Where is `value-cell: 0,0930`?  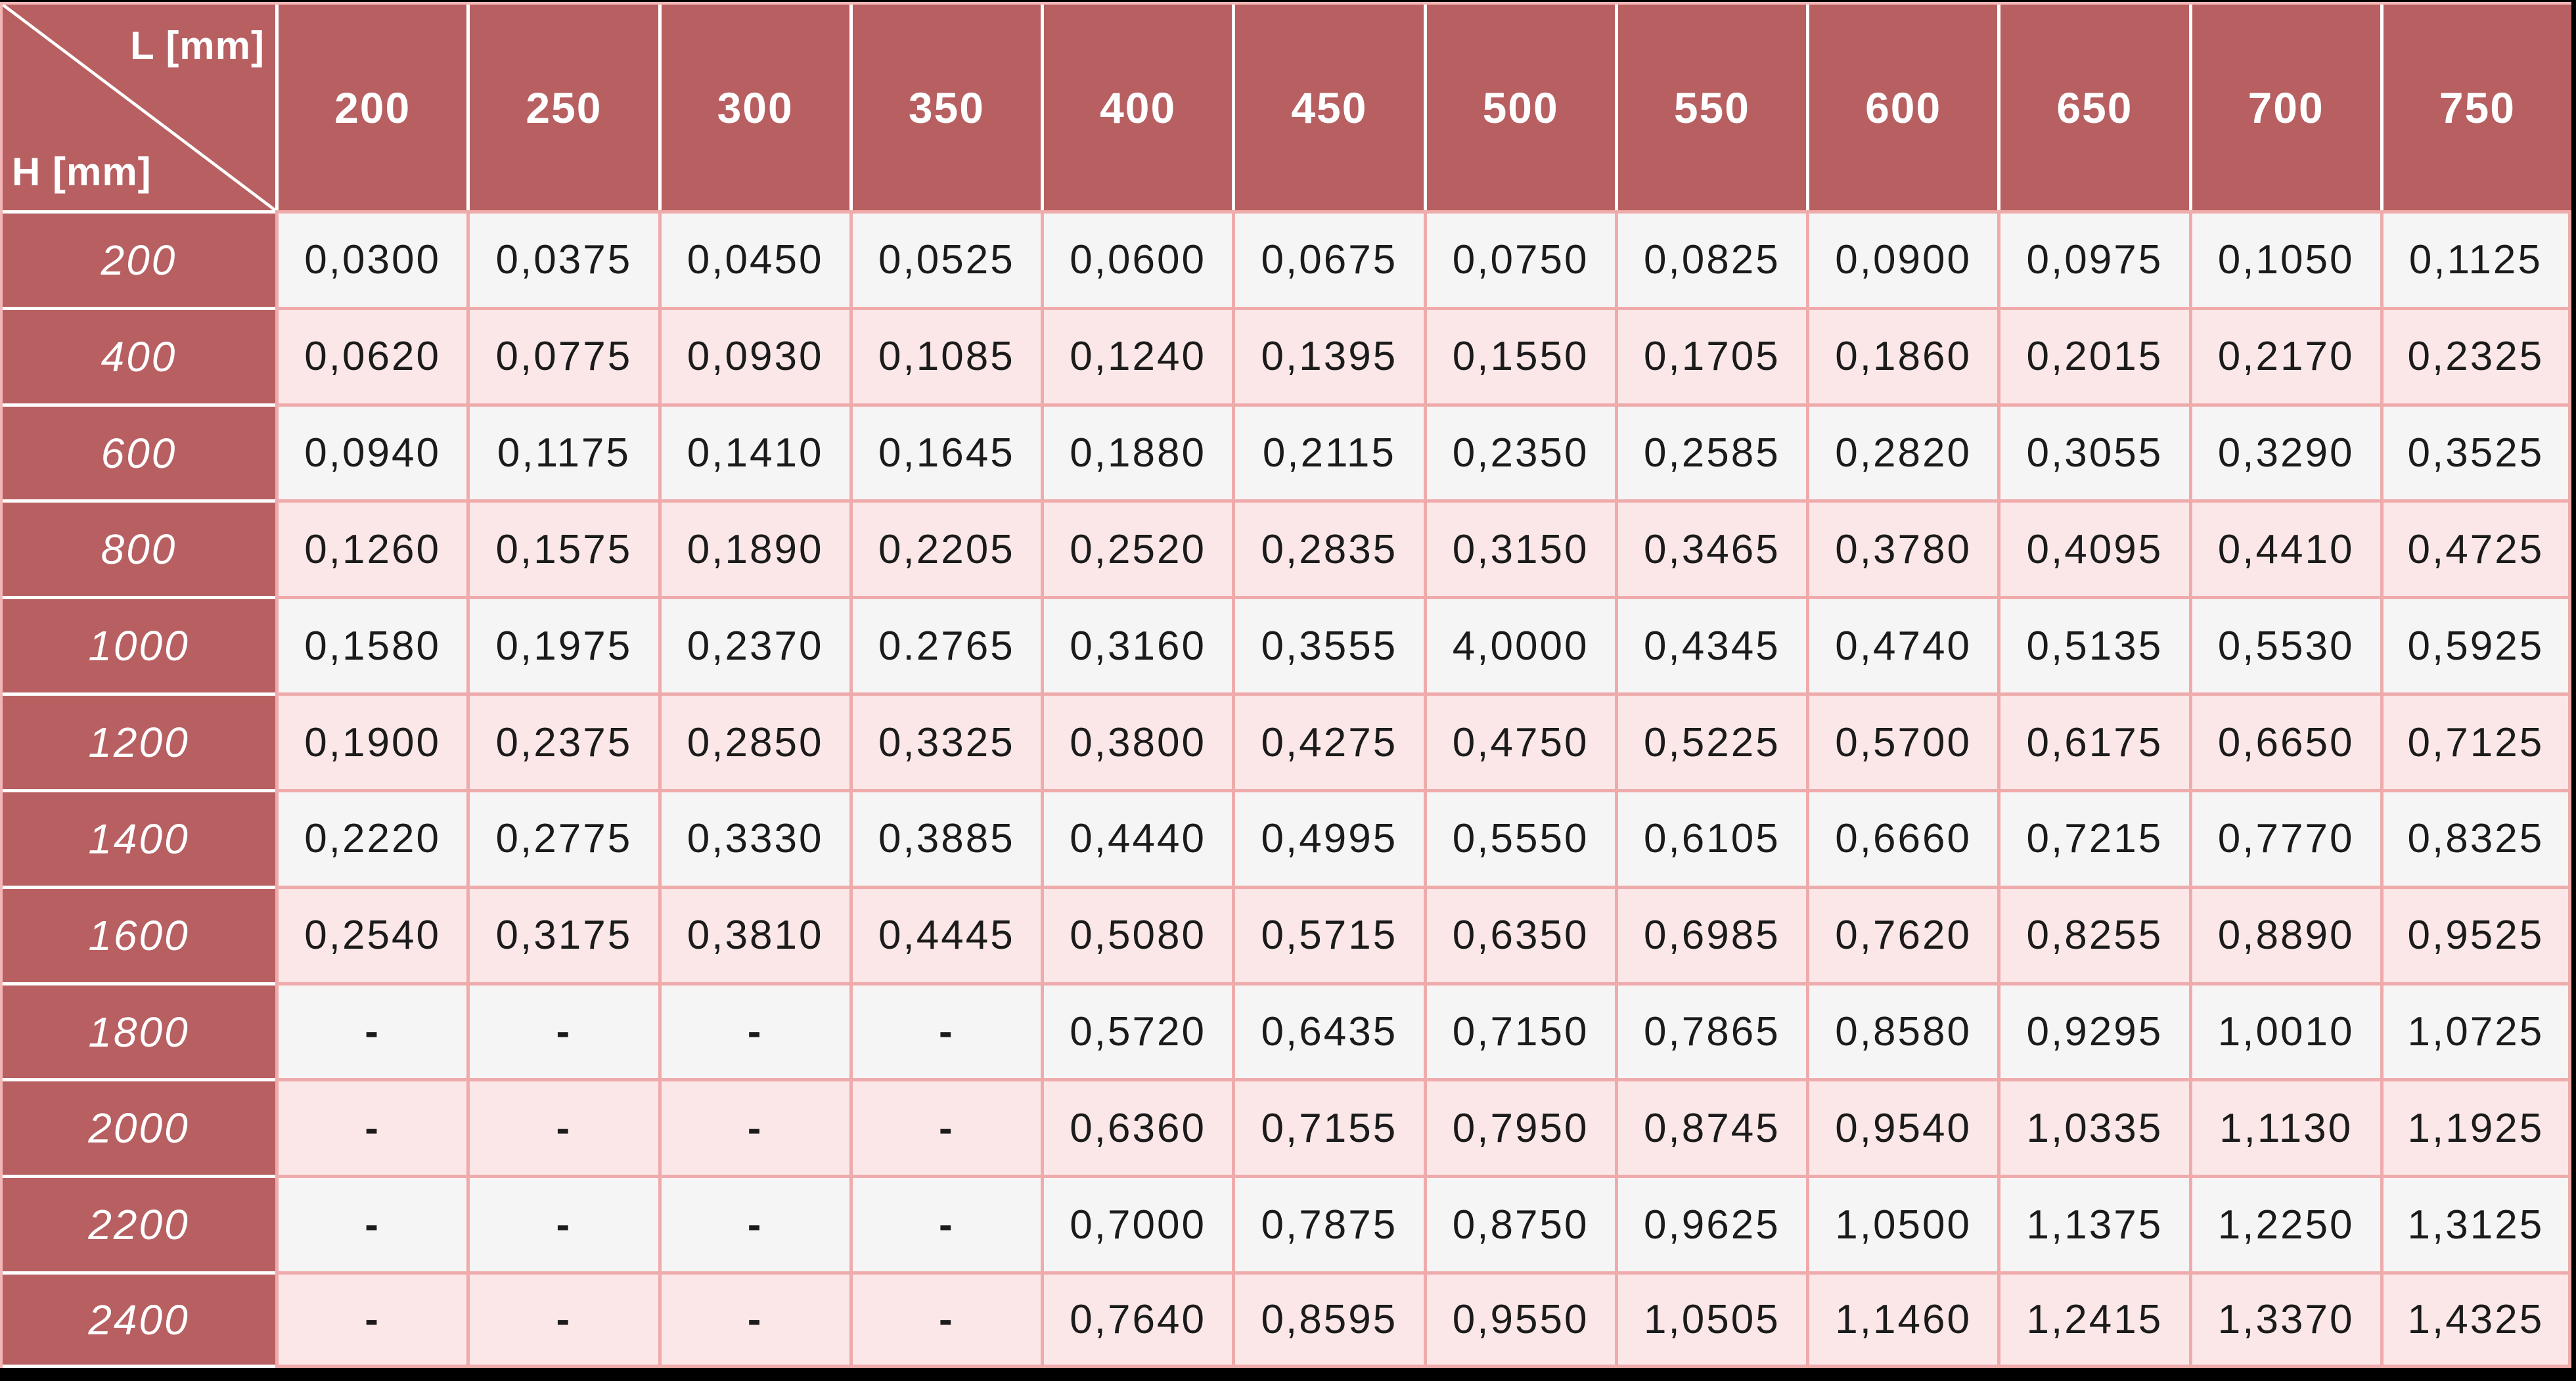
value-cell: 0,0930 is located at coordinates (753, 354).